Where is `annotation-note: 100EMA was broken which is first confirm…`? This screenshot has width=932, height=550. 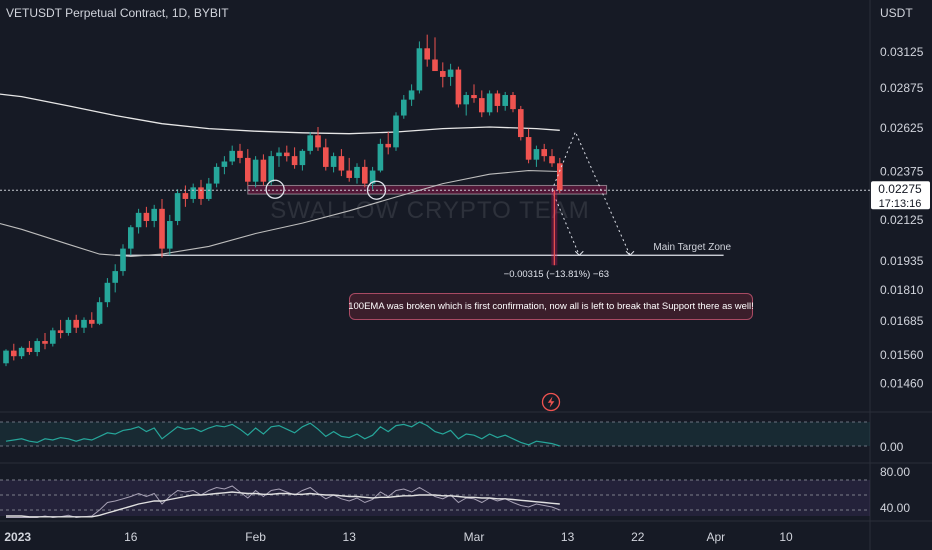
annotation-note: 100EMA was broken which is first confirm… is located at coordinates (551, 306).